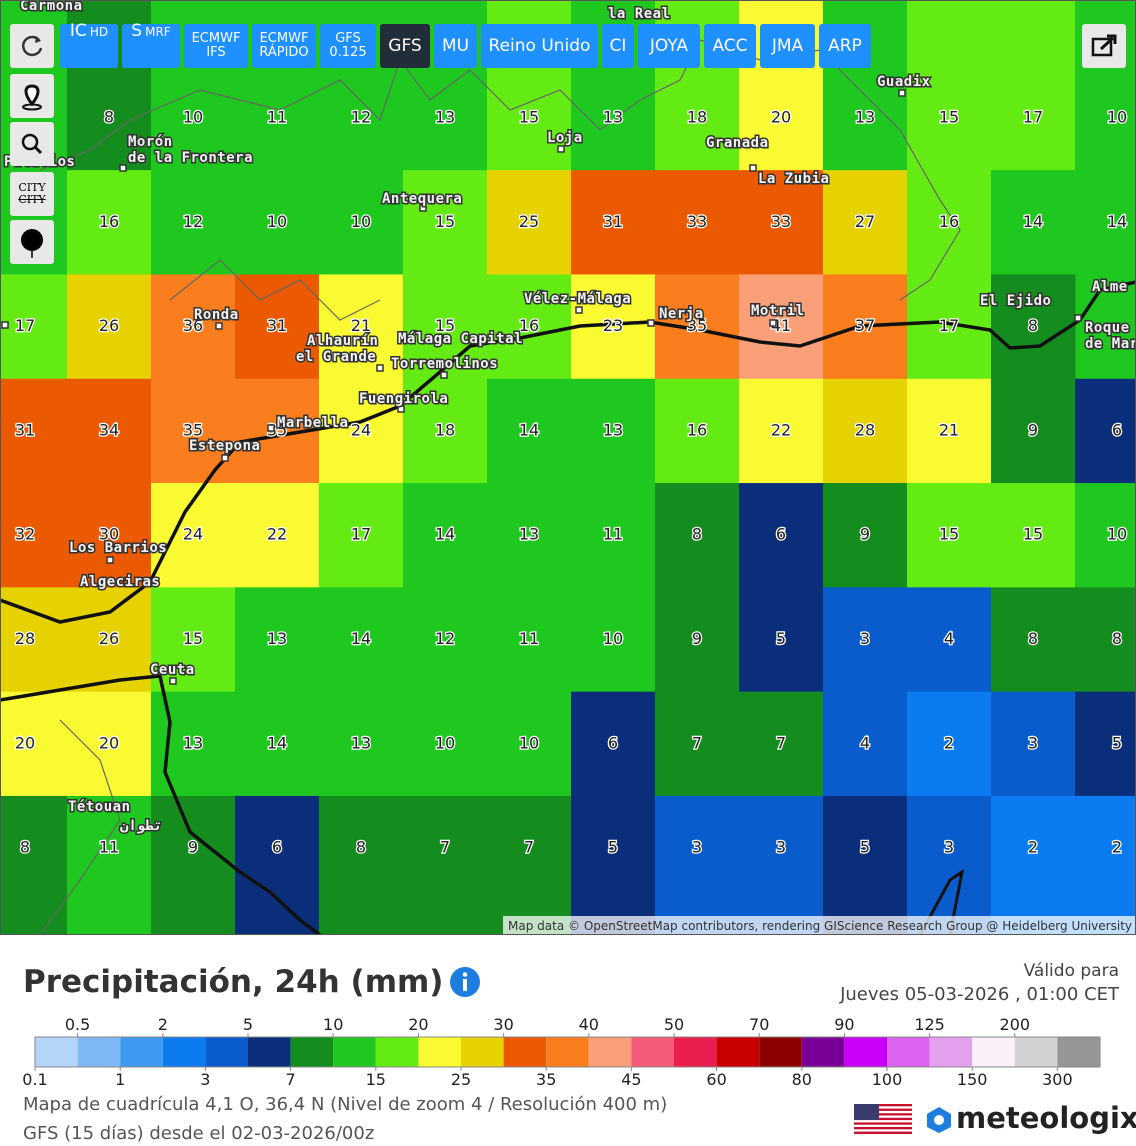 This screenshot has height=1146, width=1136. Describe the element at coordinates (503, 1024) in the screenshot. I see `legend-label: 30` at that location.